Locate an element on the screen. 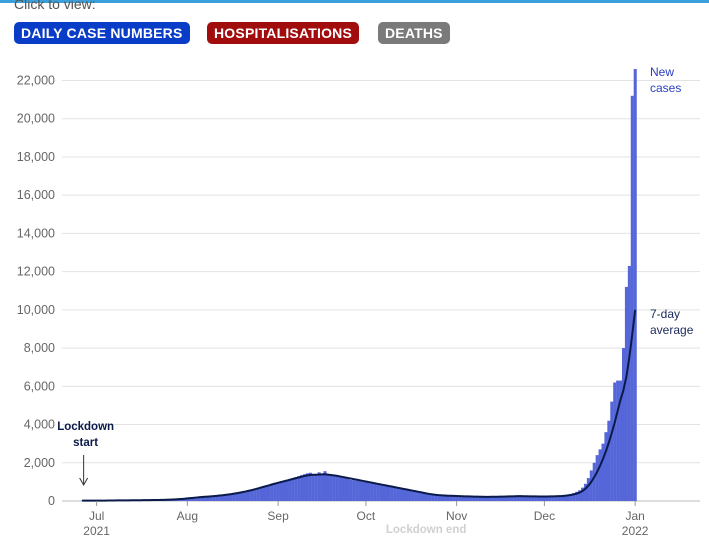 The image size is (709, 543). daily-case-numbers-button: DAILY CASE NUMBERS is located at coordinates (102, 33).